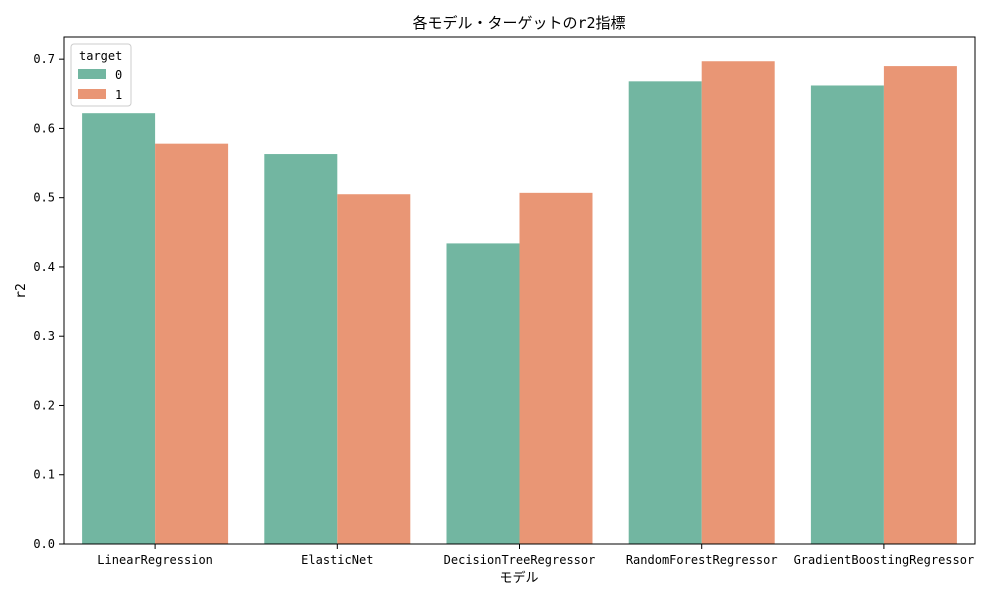 This screenshot has height=600, width=1000. Describe the element at coordinates (44, 405) in the screenshot. I see `y-tick-label: 0.2` at that location.